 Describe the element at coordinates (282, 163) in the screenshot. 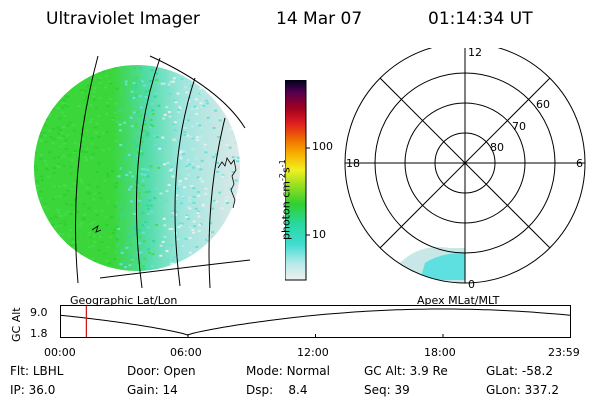

I see `unit-sup-s: -1` at that location.